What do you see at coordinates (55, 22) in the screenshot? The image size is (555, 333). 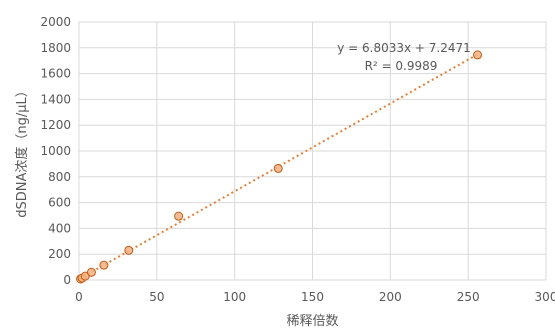 I see `y-tick-label: 2000` at bounding box center [55, 22].